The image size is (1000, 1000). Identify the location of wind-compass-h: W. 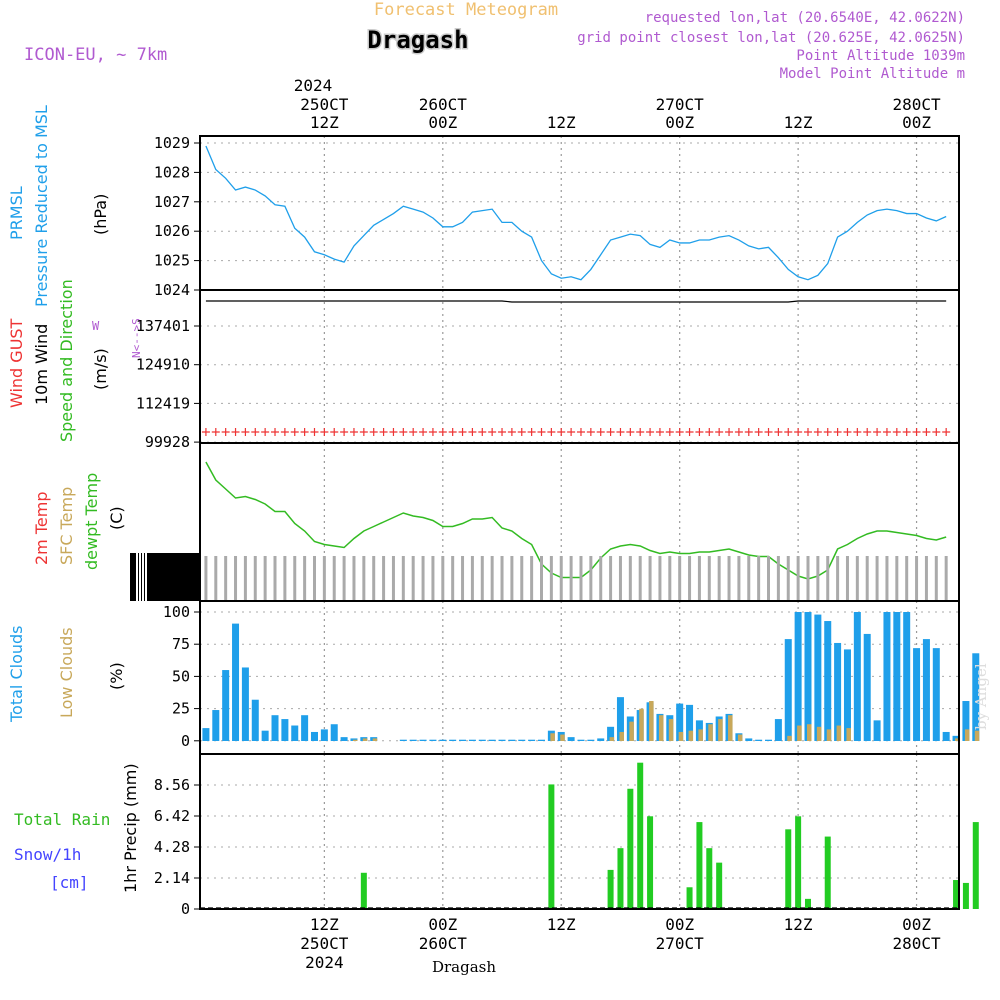
(96, 326).